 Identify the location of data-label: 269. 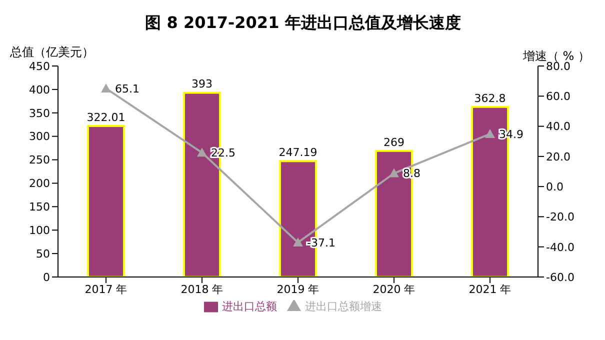
(394, 142).